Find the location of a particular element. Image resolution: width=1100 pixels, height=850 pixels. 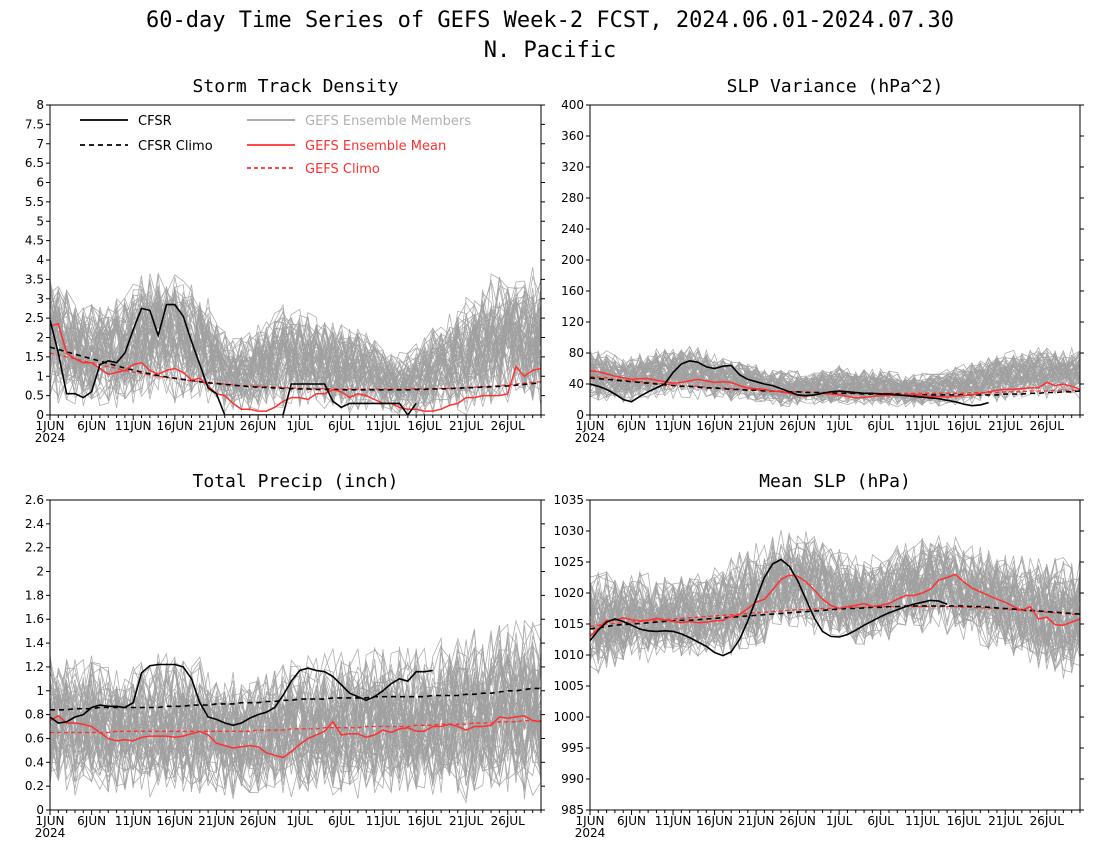

x-tick-label: 11JUL is located at coordinates (383, 426).